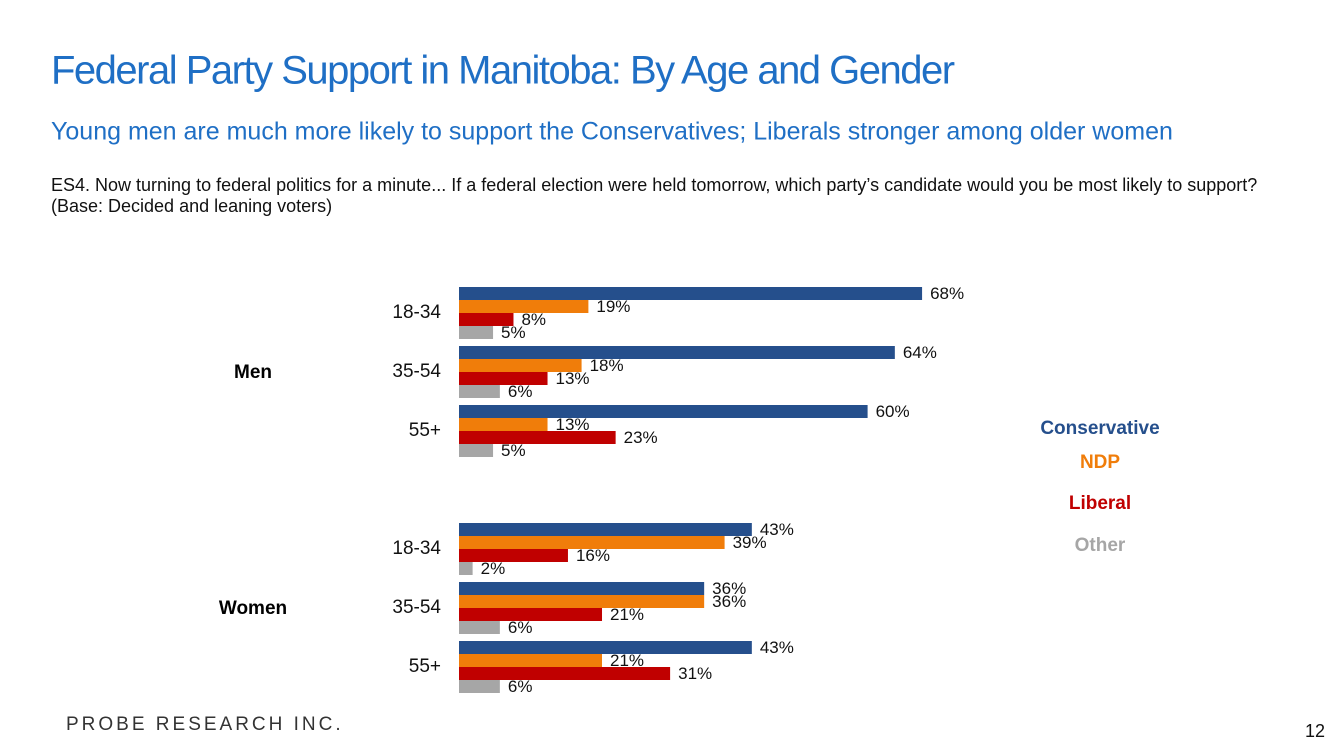 This screenshot has width=1326, height=749. I want to click on page-number: 12, so click(1315, 731).